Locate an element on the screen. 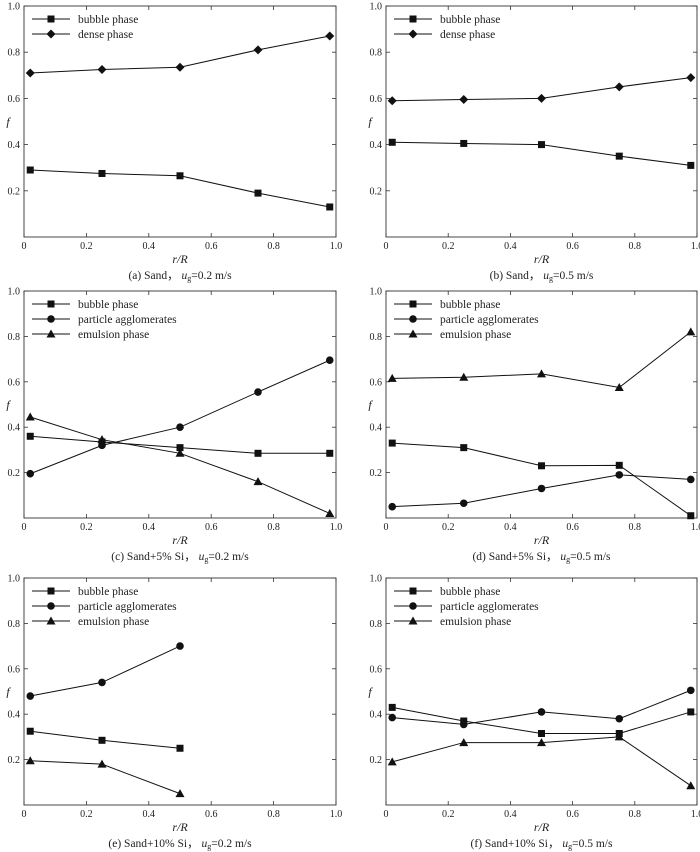 The height and width of the screenshot is (852, 700). series-line-circle is located at coordinates (105, 671).